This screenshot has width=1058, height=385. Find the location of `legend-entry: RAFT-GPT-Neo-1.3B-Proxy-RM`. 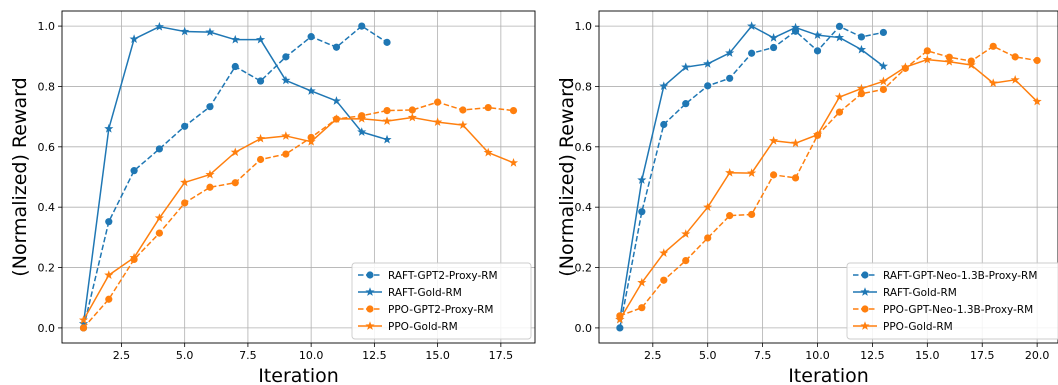

legend-entry: RAFT-GPT-Neo-1.3B-Proxy-RM is located at coordinates (945, 276).